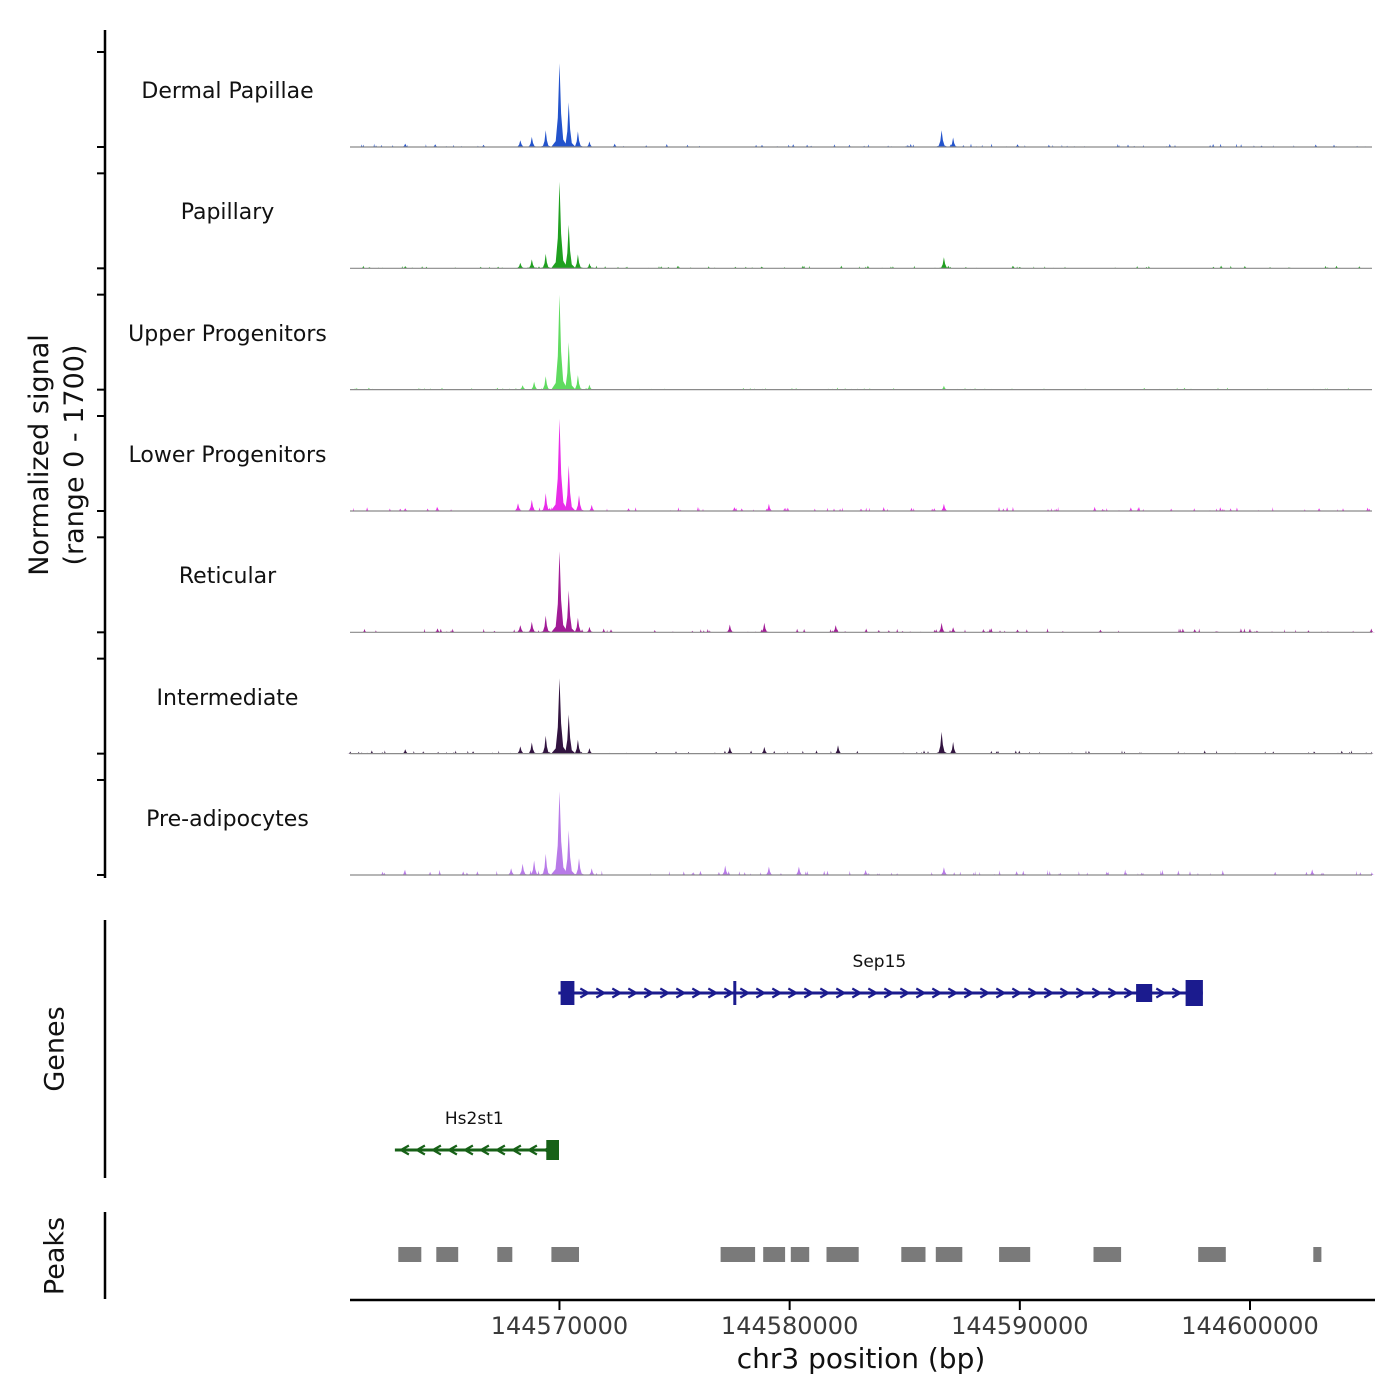 The image size is (1400, 1400). Describe the element at coordinates (227, 91) in the screenshot. I see `track-label-dermal-papillae: Dermal Papillae` at that location.